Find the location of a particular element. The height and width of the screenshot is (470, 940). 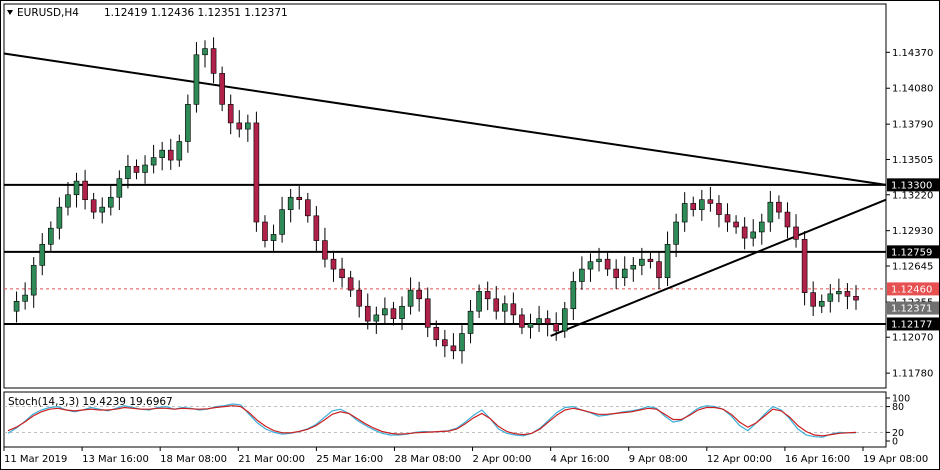

y-tick-label: 1.11780 is located at coordinates (912, 374).